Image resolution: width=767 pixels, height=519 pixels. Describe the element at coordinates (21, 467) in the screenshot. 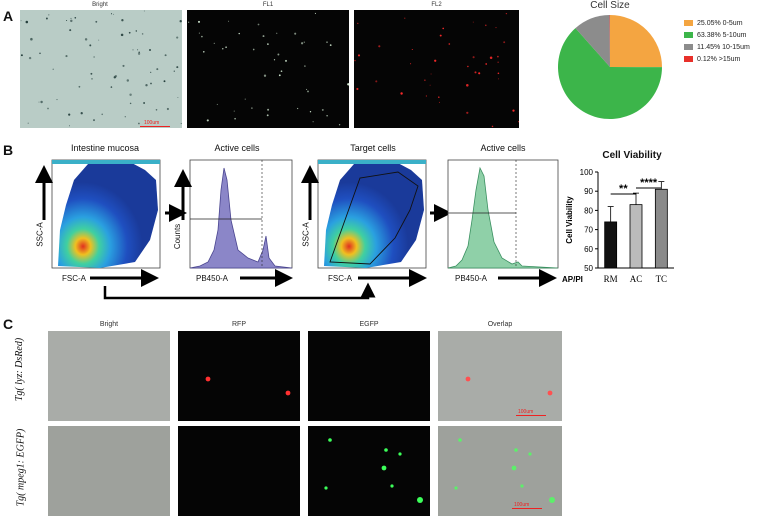

I see `row-label-mpeg1: Tg( mpeg1: EGFP)` at that location.